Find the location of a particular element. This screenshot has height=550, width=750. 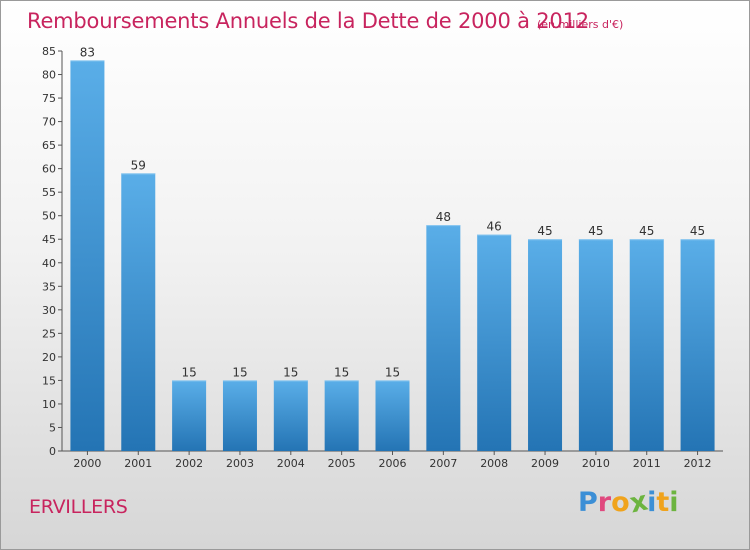

y-tick-label: 40 is located at coordinates (49, 263).